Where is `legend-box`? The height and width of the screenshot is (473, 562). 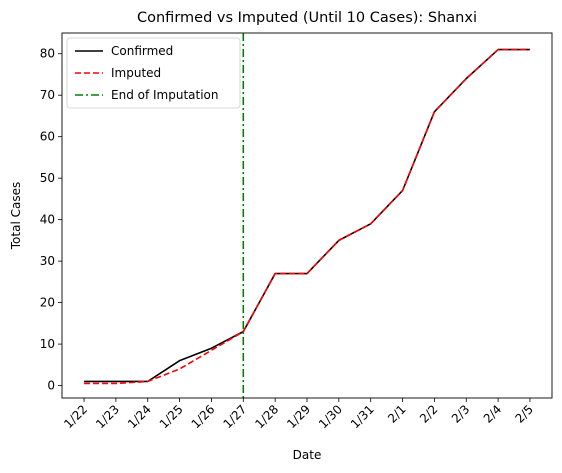
legend-box is located at coordinates (153, 73).